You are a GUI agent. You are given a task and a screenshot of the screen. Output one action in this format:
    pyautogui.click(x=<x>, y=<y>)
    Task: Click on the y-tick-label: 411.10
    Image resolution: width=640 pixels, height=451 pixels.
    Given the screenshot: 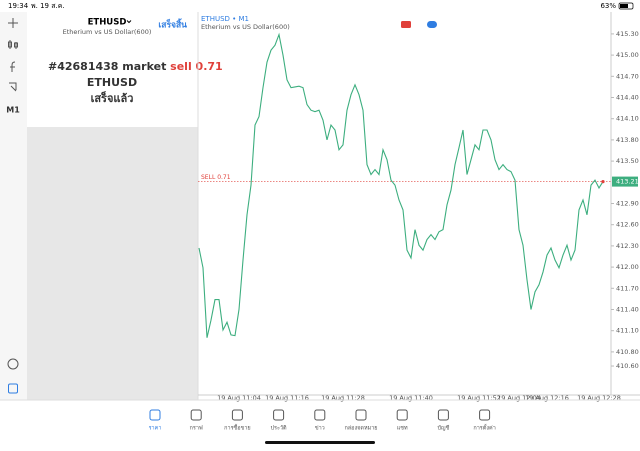 What is the action you would take?
    pyautogui.click(x=627, y=331)
    